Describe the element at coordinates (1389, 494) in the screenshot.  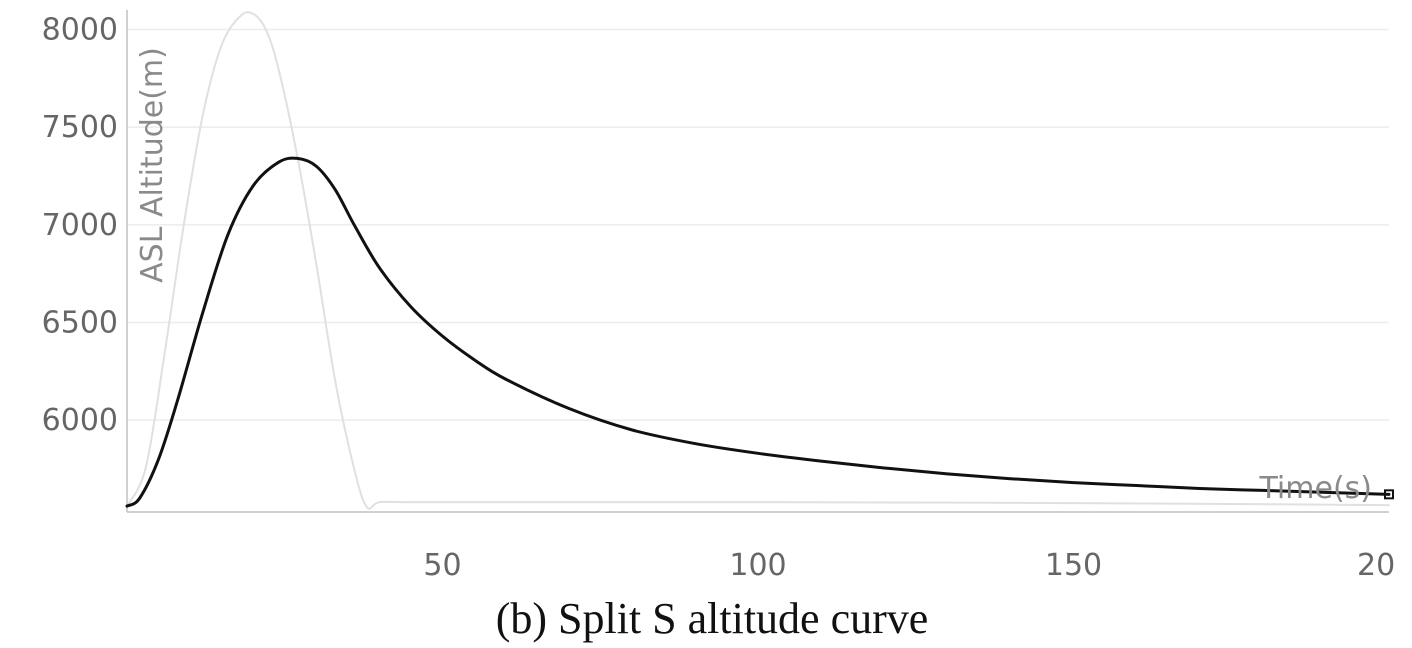
I see `series-end-marker` at that location.